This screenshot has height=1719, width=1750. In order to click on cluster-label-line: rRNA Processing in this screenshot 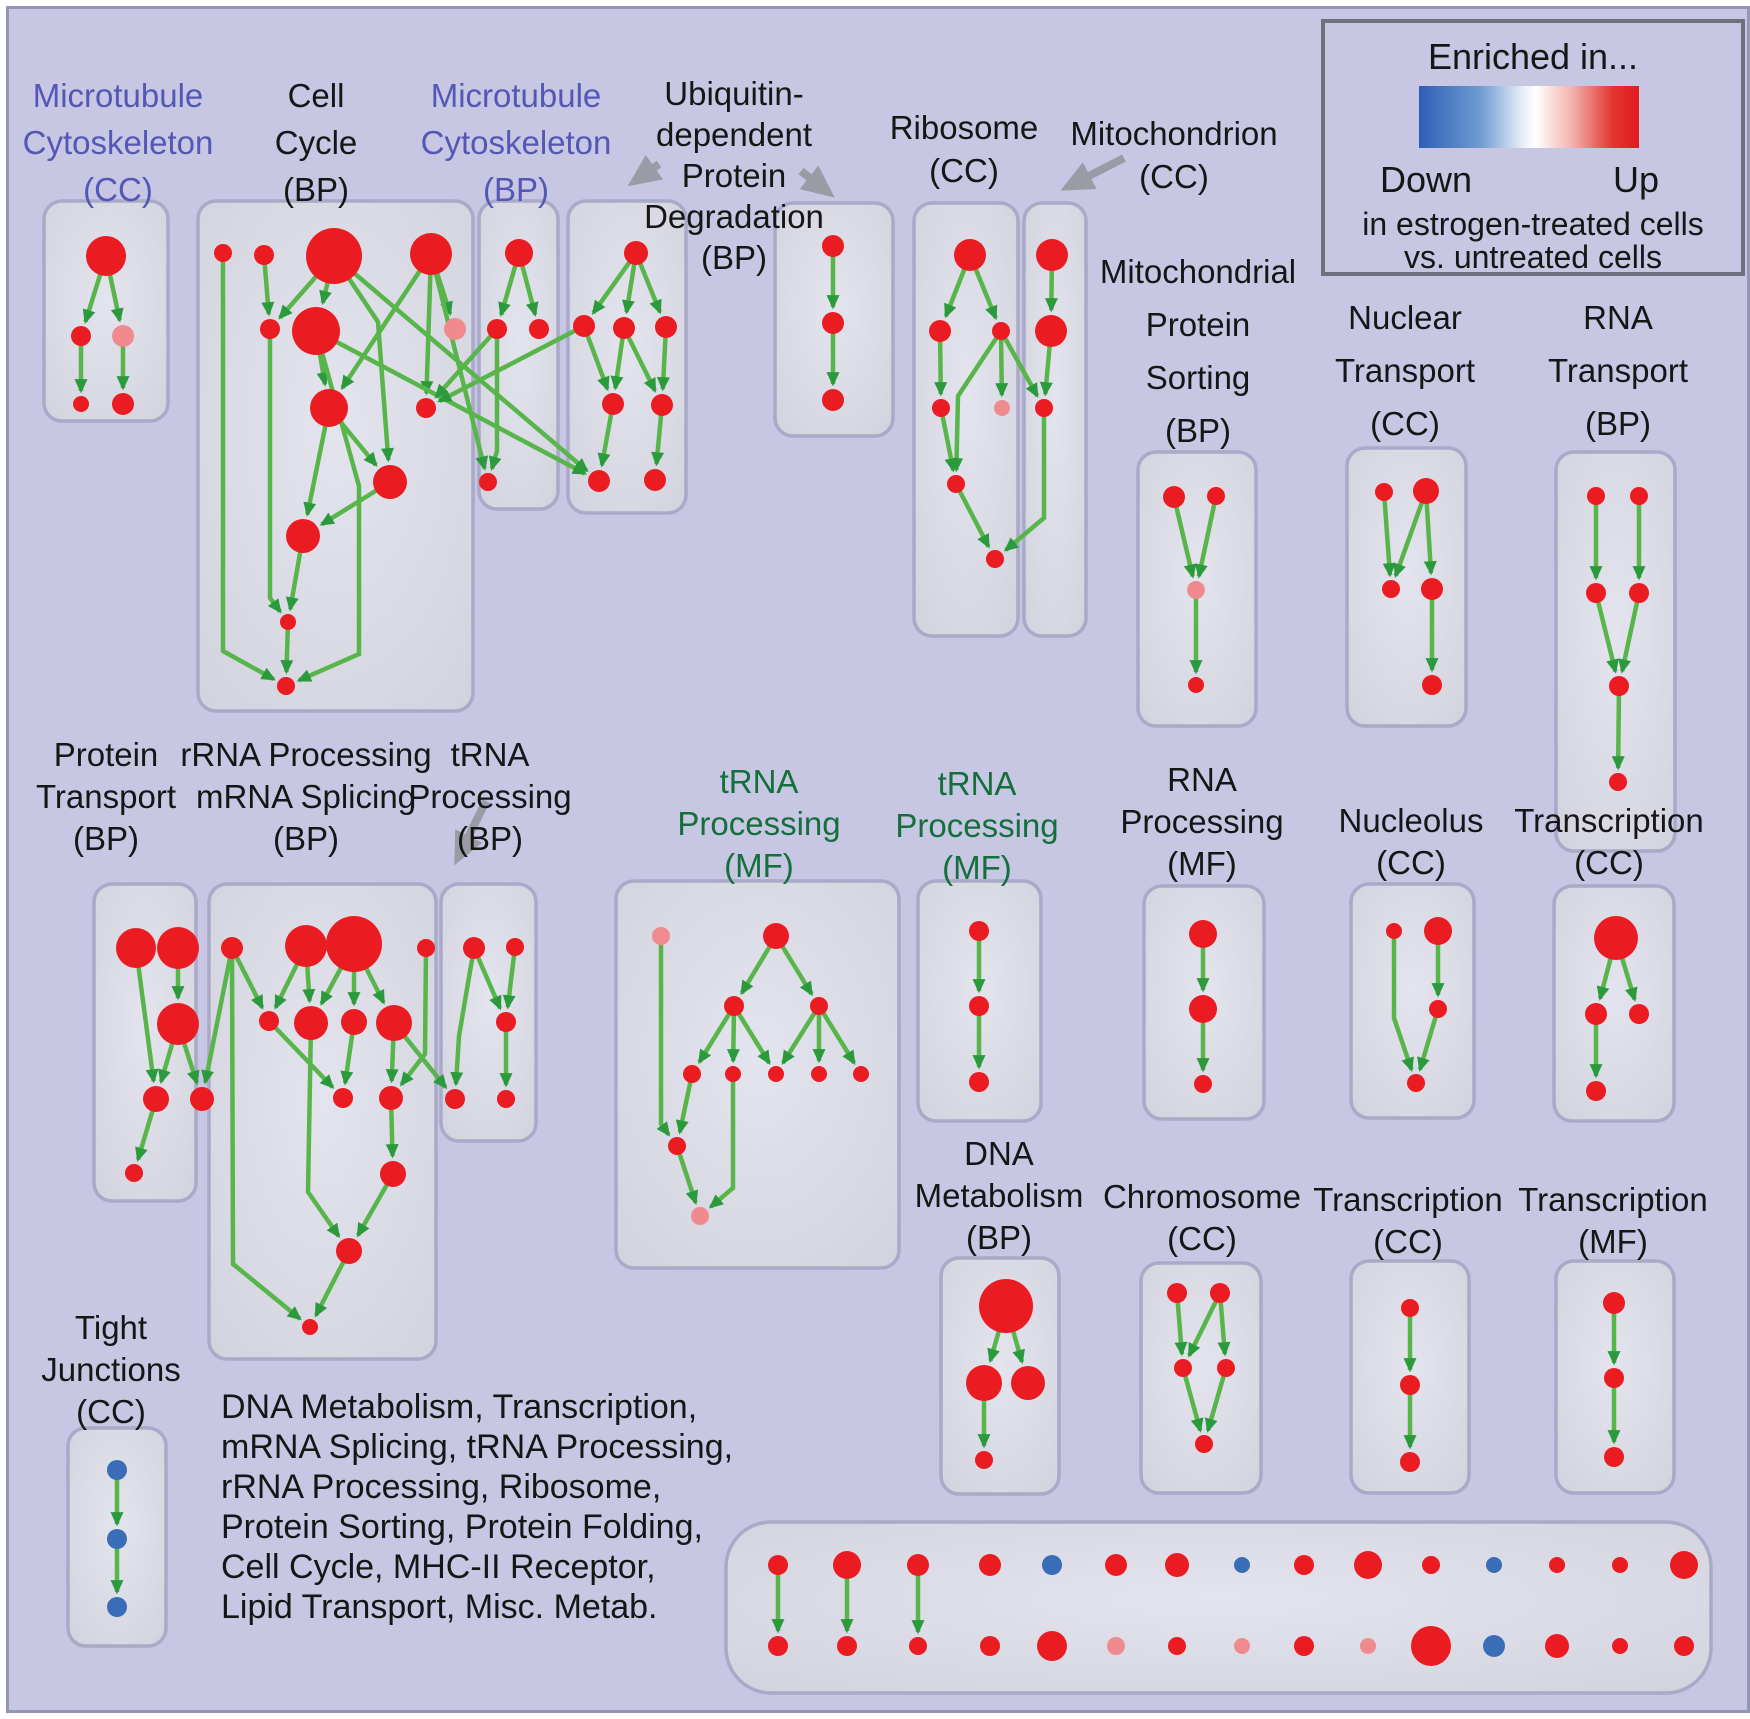, I will do `click(306, 754)`.